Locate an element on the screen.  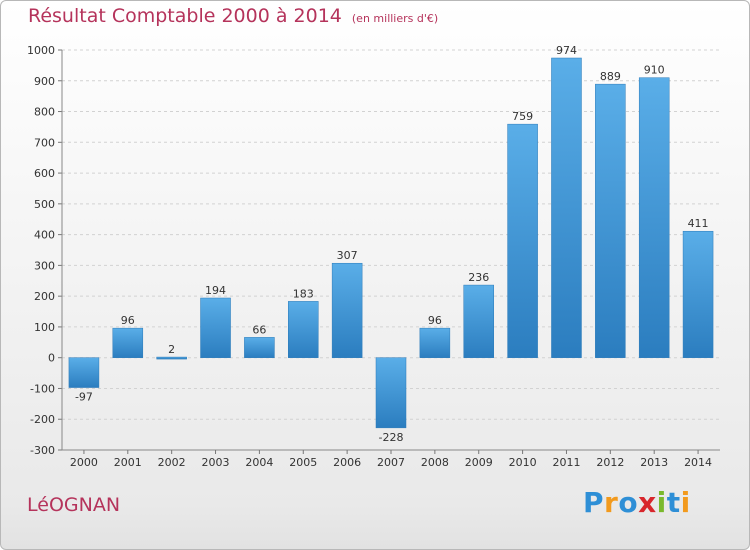
brand-logo: Proxiti is located at coordinates (637, 502).